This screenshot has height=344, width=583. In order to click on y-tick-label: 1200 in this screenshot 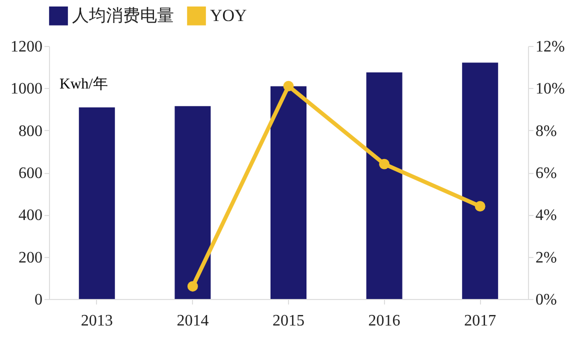, I will do `click(26, 47)`.